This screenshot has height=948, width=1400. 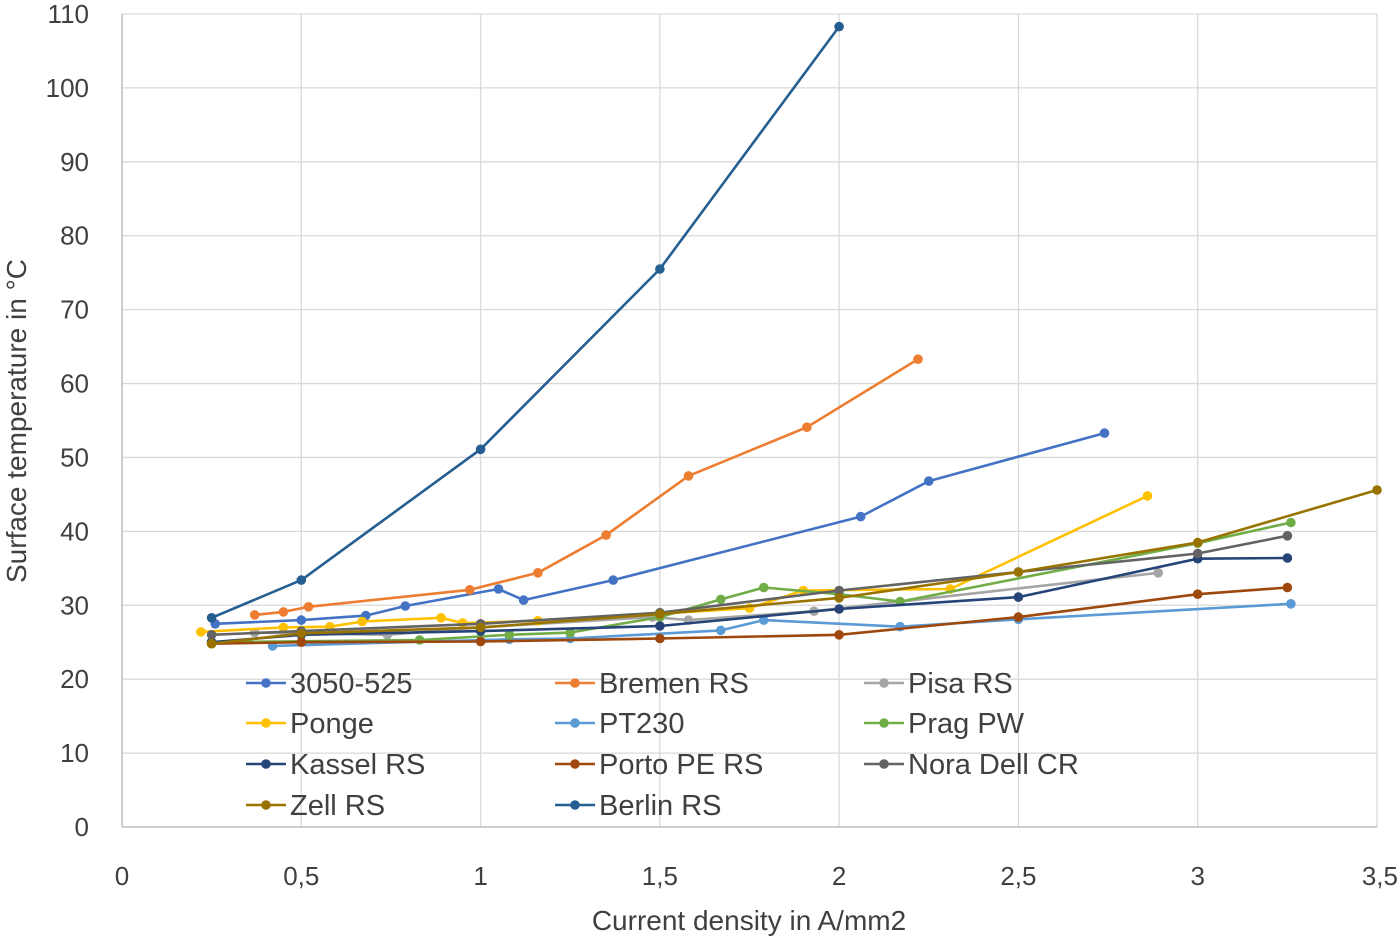 I want to click on legend-item-3050-525: 3050-525, so click(x=329, y=684).